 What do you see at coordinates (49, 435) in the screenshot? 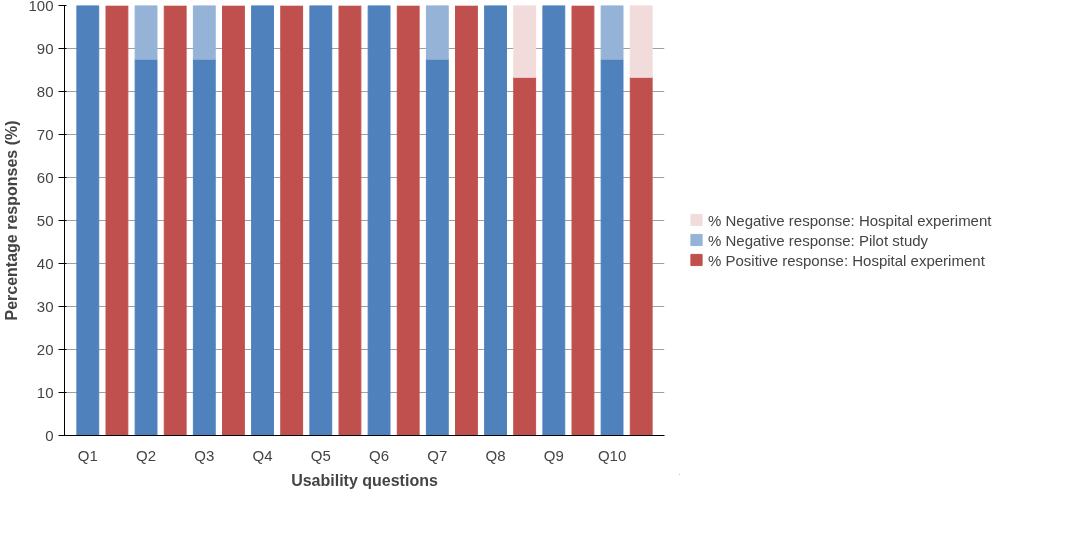
I see `y-tick-label: 0` at bounding box center [49, 435].